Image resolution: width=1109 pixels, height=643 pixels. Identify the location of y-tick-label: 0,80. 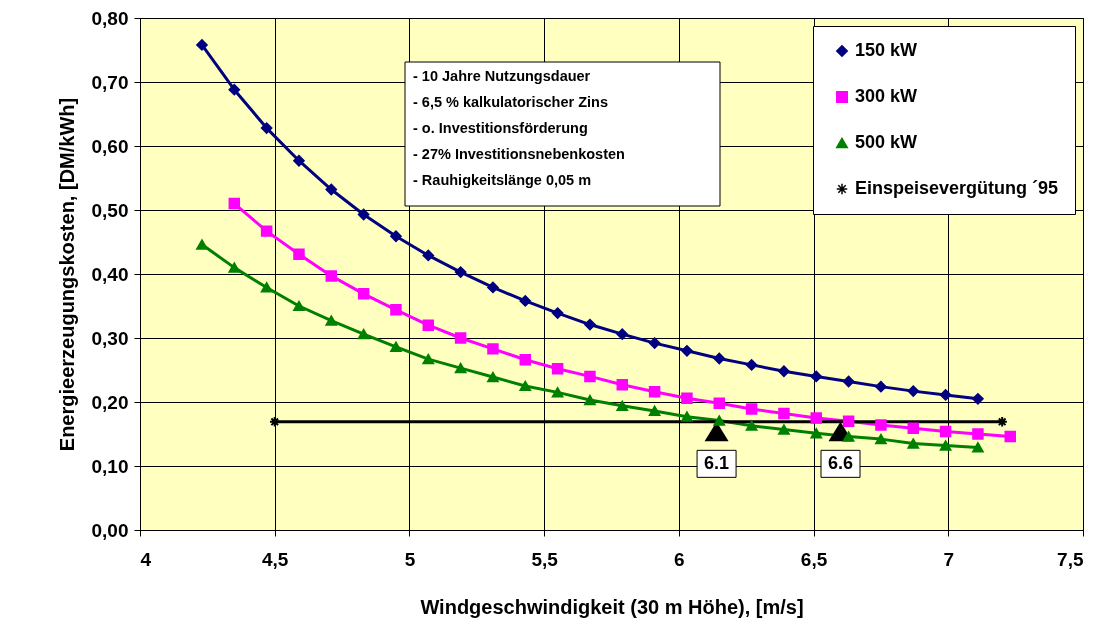
(110, 18).